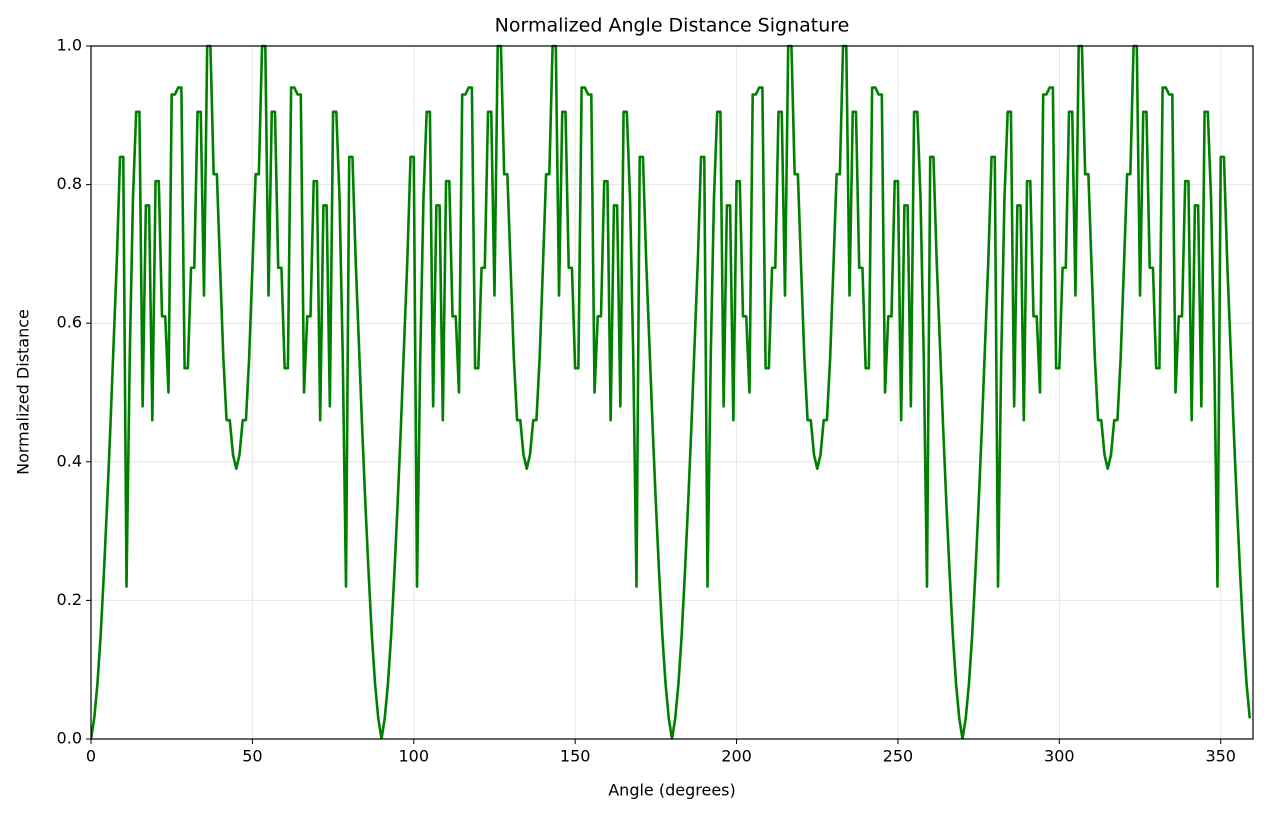  I want to click on chart-title: Normalized Angle Distance Signature, so click(672, 26).